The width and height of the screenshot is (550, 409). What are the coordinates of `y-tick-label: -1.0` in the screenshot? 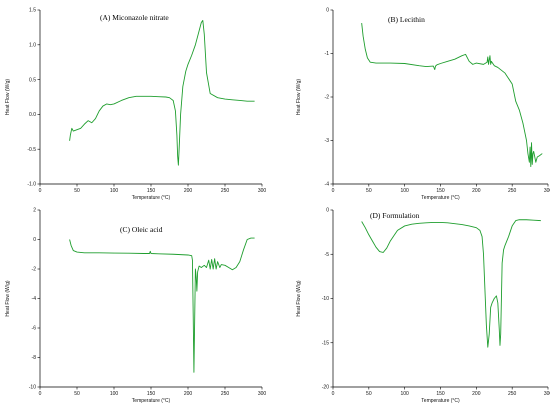 It's located at (31, 185).